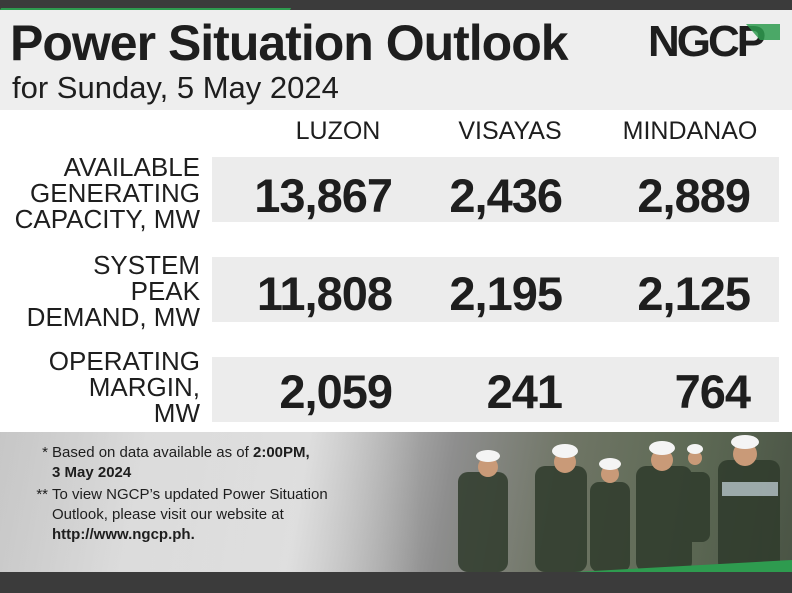  What do you see at coordinates (113, 317) in the screenshot?
I see `row-label-line: DEMAND, MW` at bounding box center [113, 317].